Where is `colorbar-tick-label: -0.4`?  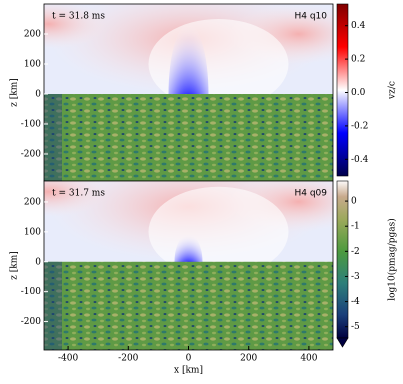
colorbar-tick-label: -0.4 is located at coordinates (360, 160).